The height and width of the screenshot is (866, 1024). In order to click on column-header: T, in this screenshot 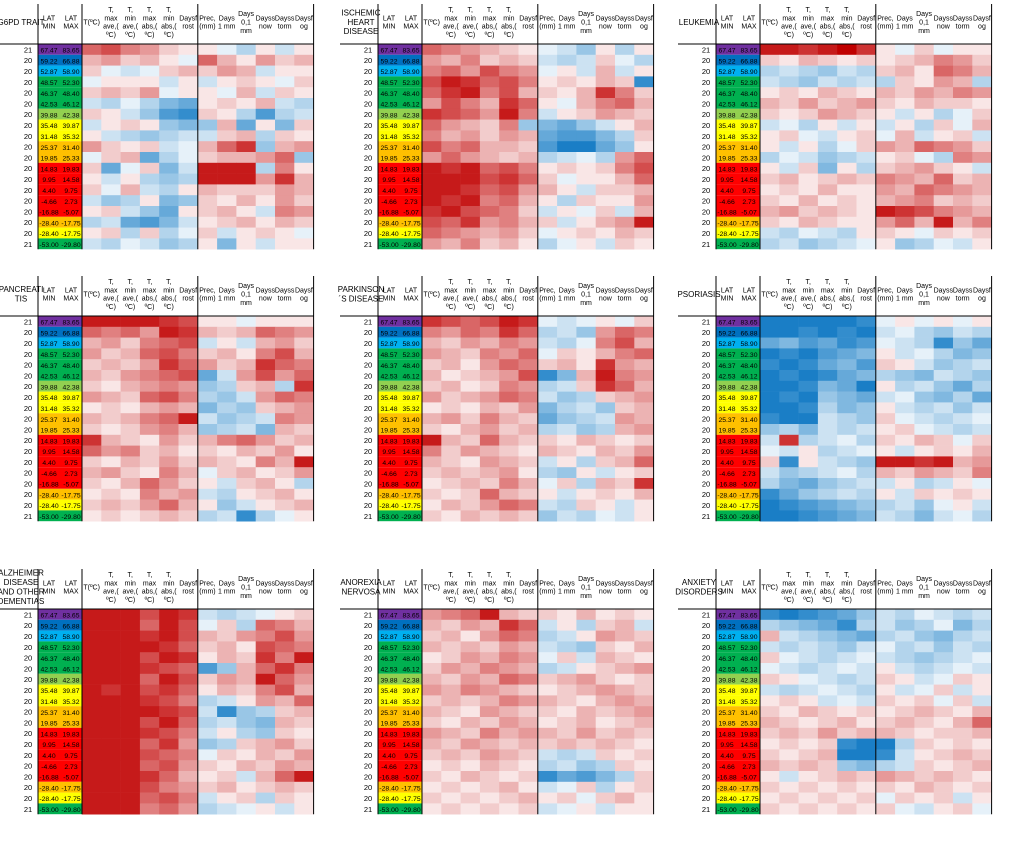, I will do `click(809, 10)`.